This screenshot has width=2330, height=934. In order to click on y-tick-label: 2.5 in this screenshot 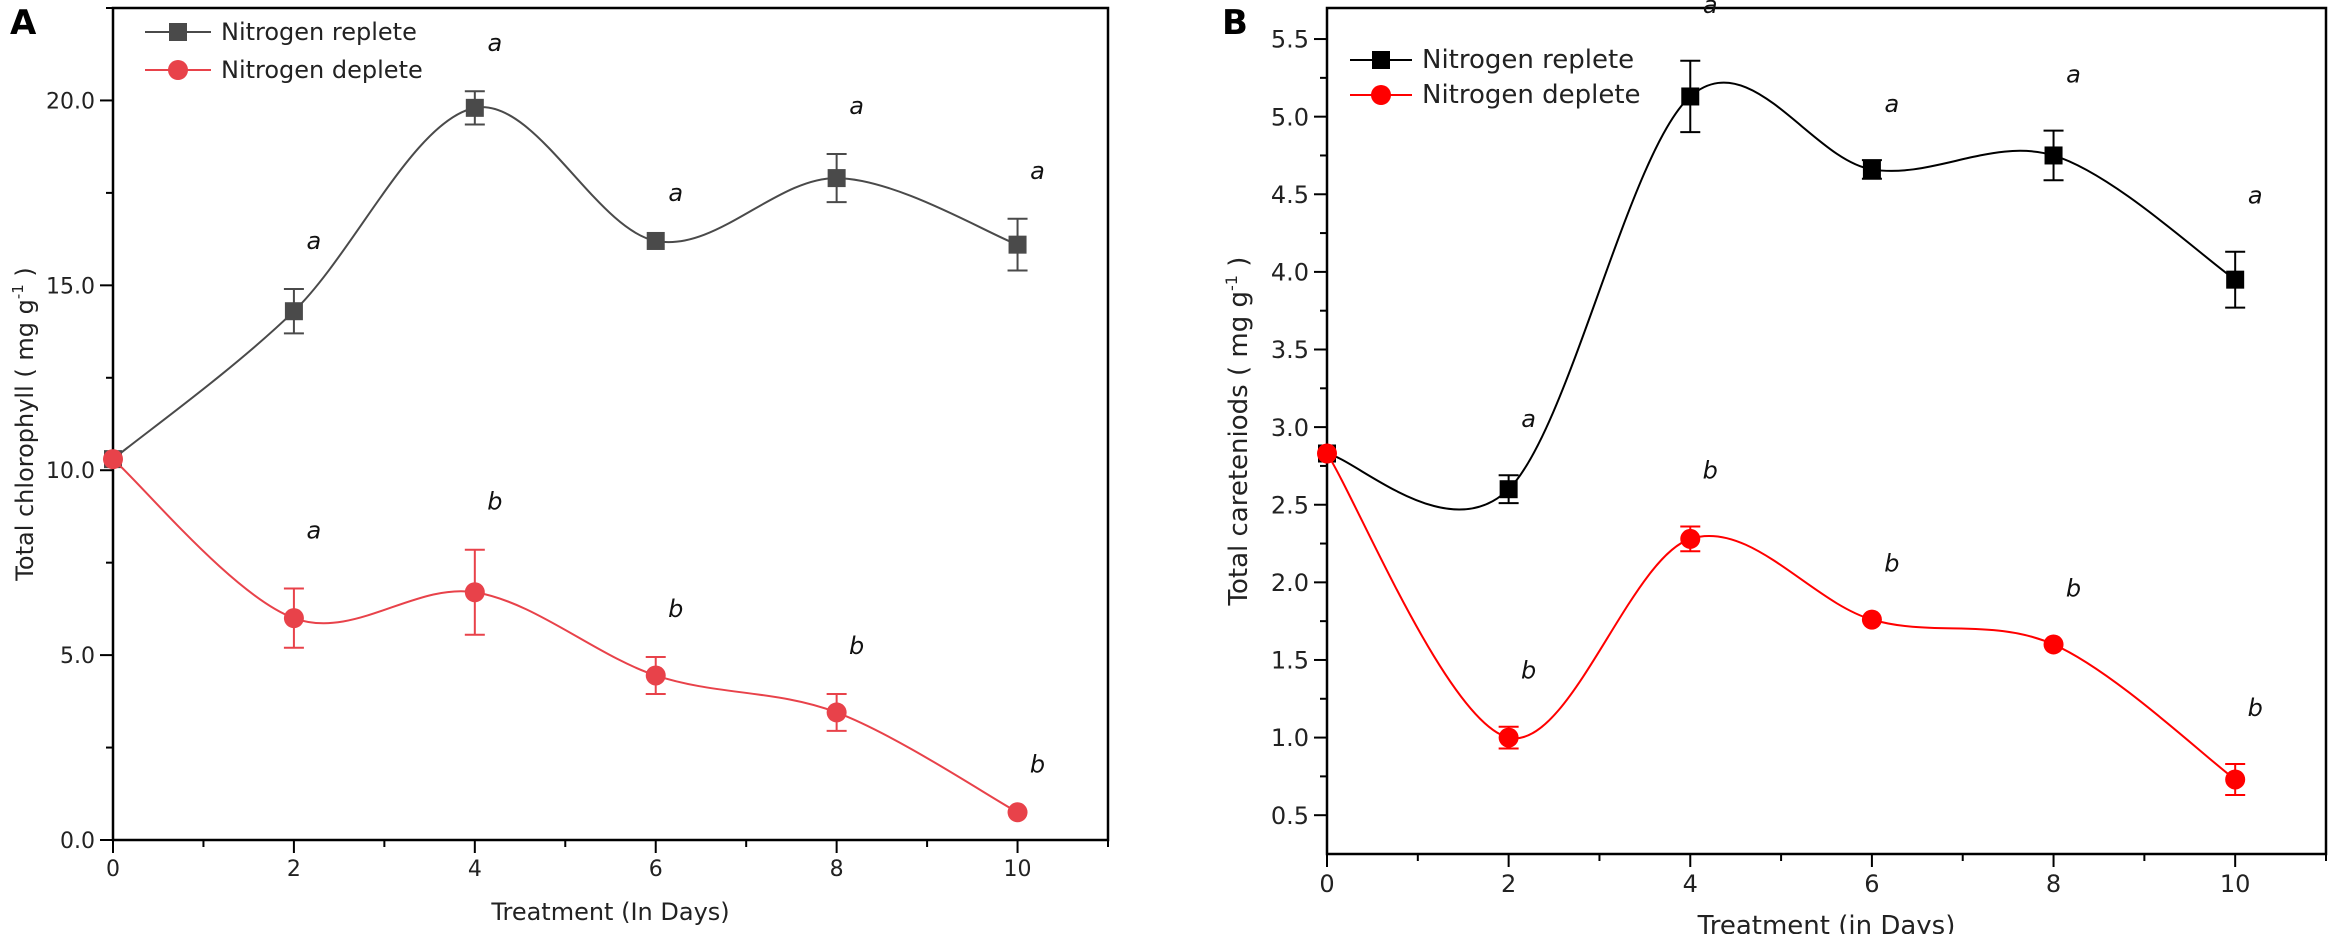, I will do `click(1290, 505)`.